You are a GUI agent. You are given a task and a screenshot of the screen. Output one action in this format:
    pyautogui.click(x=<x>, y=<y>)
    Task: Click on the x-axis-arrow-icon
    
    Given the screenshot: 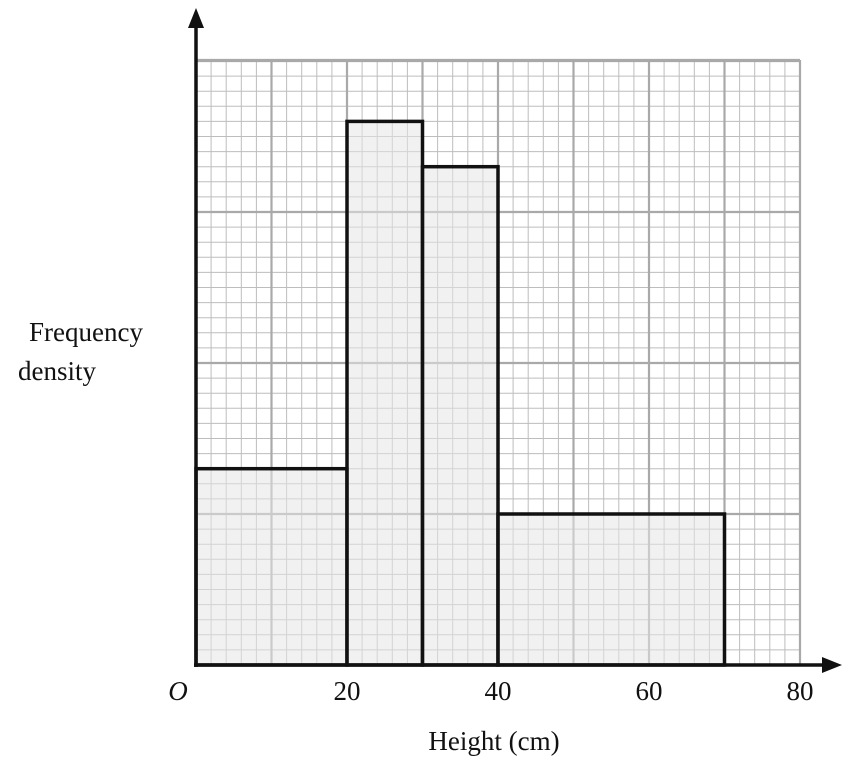 What is the action you would take?
    pyautogui.click(x=832, y=665)
    